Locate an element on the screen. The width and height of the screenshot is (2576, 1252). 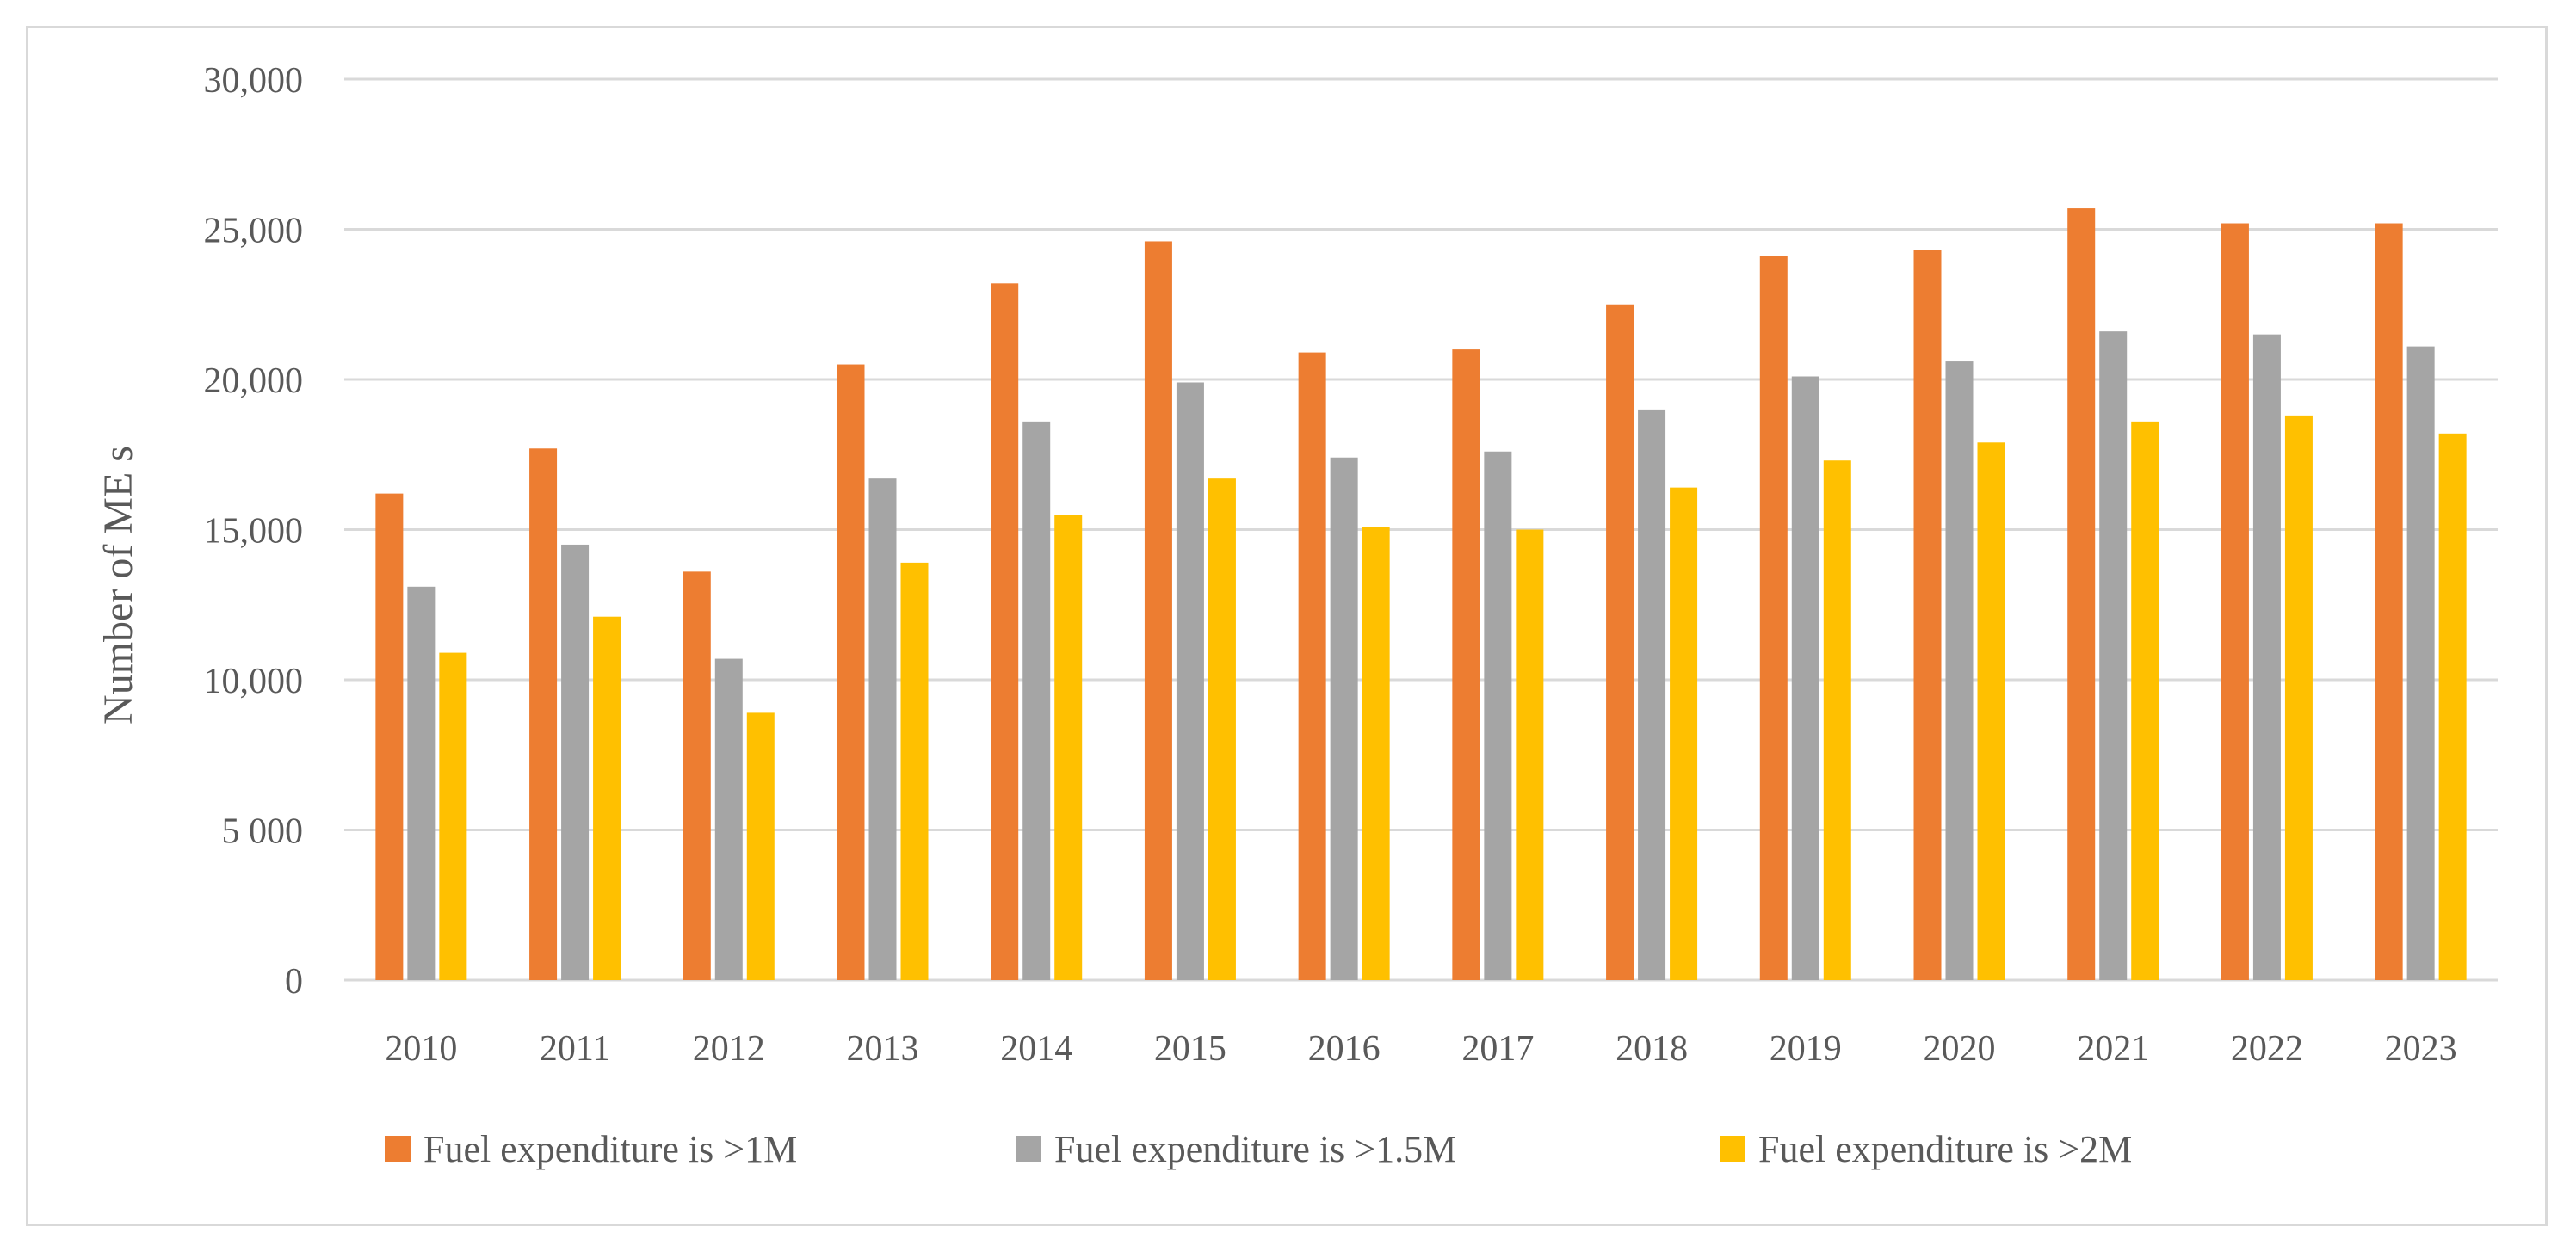
x-tick-label: 2010 is located at coordinates (421, 1049).